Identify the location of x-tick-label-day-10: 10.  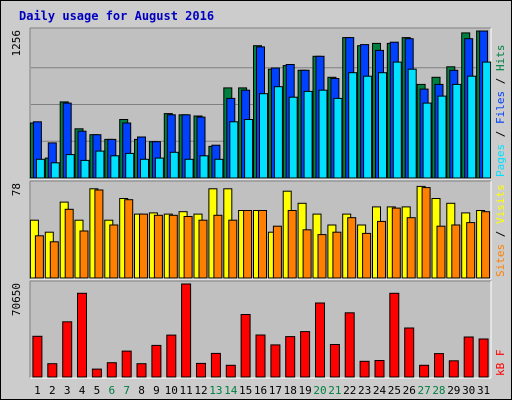
(171, 390).